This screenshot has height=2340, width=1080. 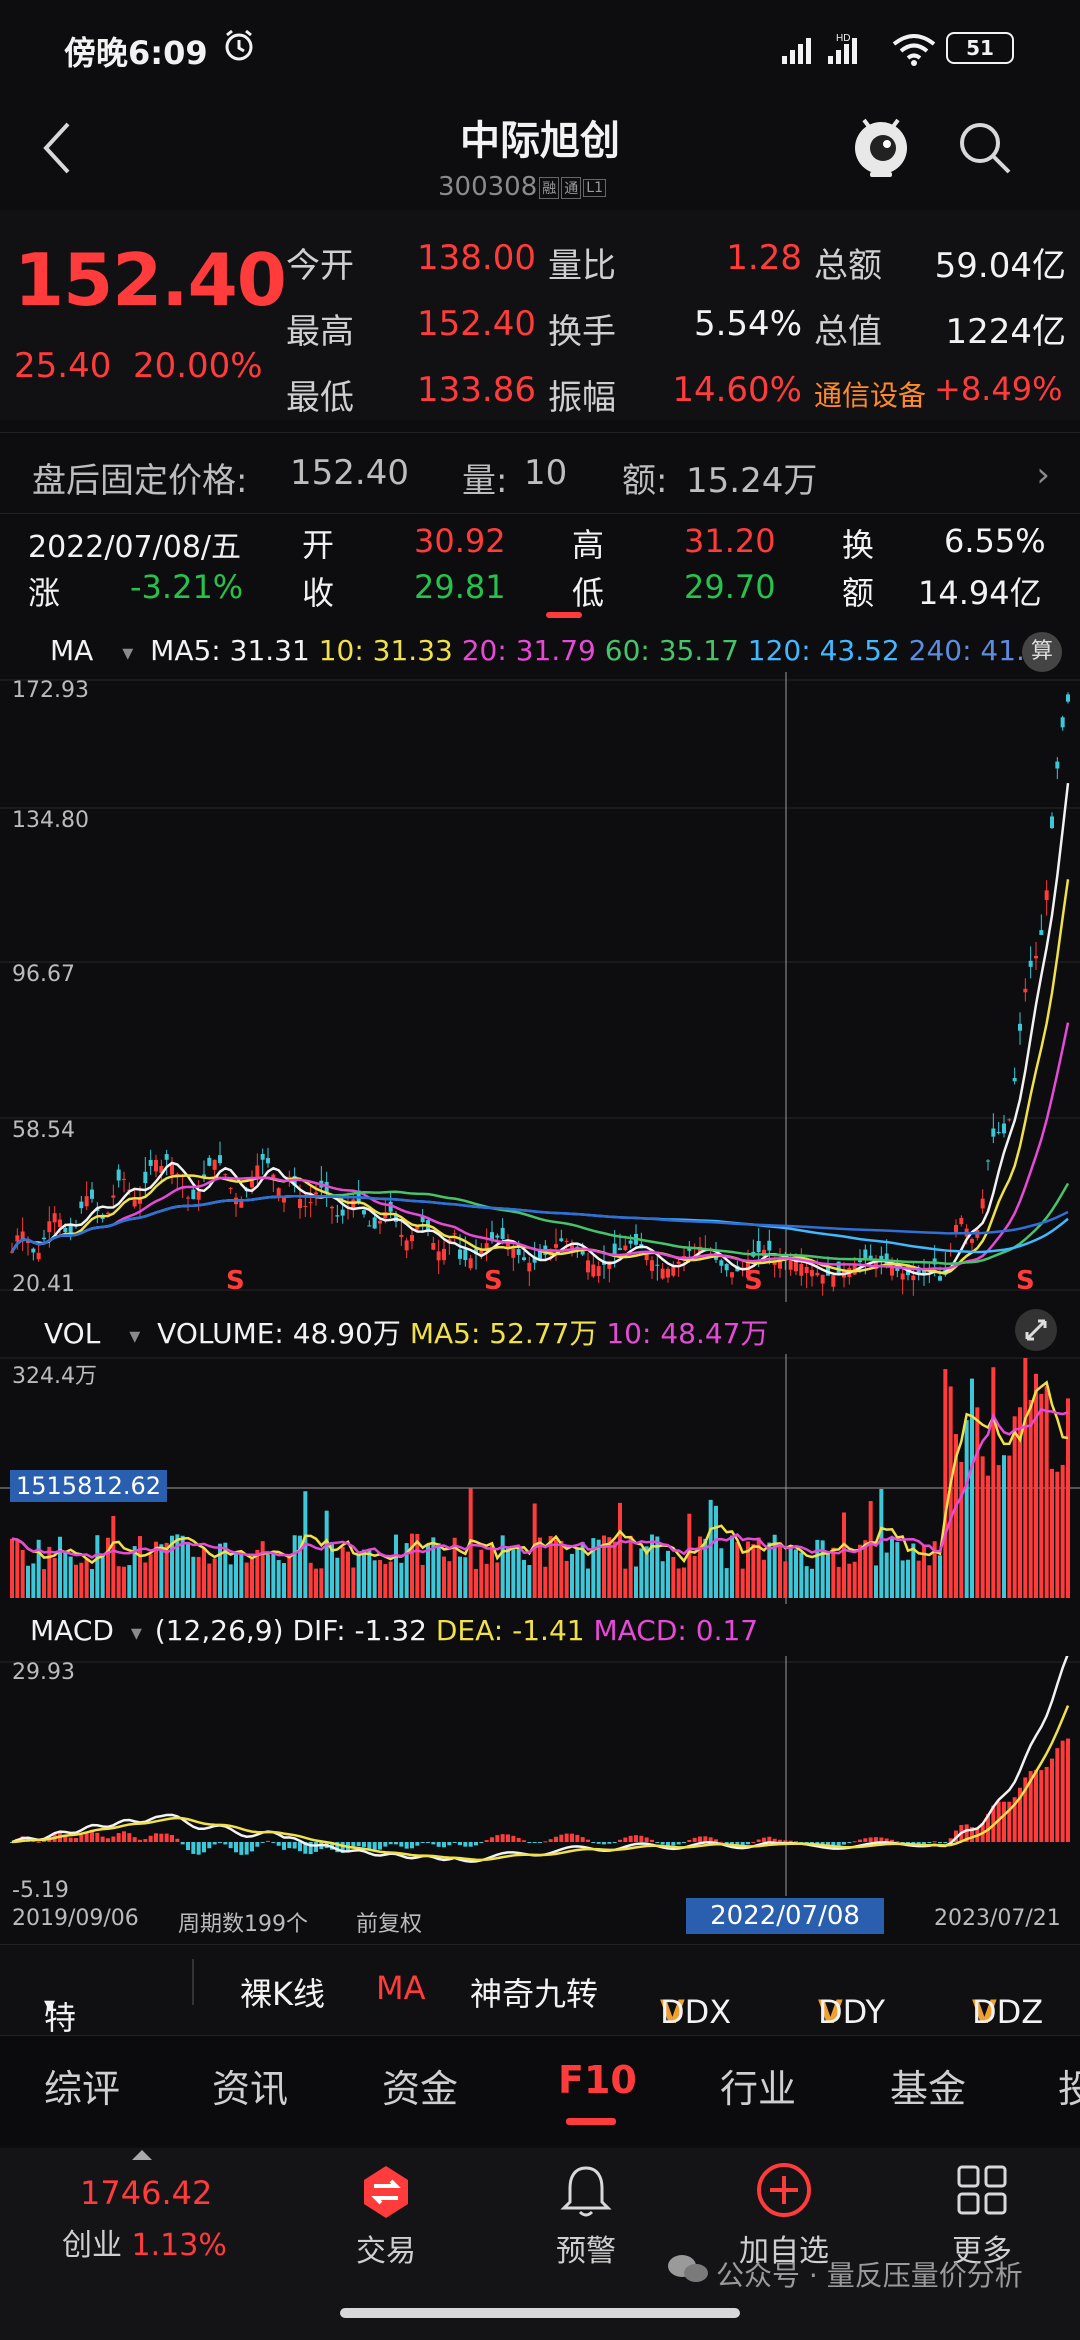 I want to click on sector-change: +8.49%, so click(x=998, y=389).